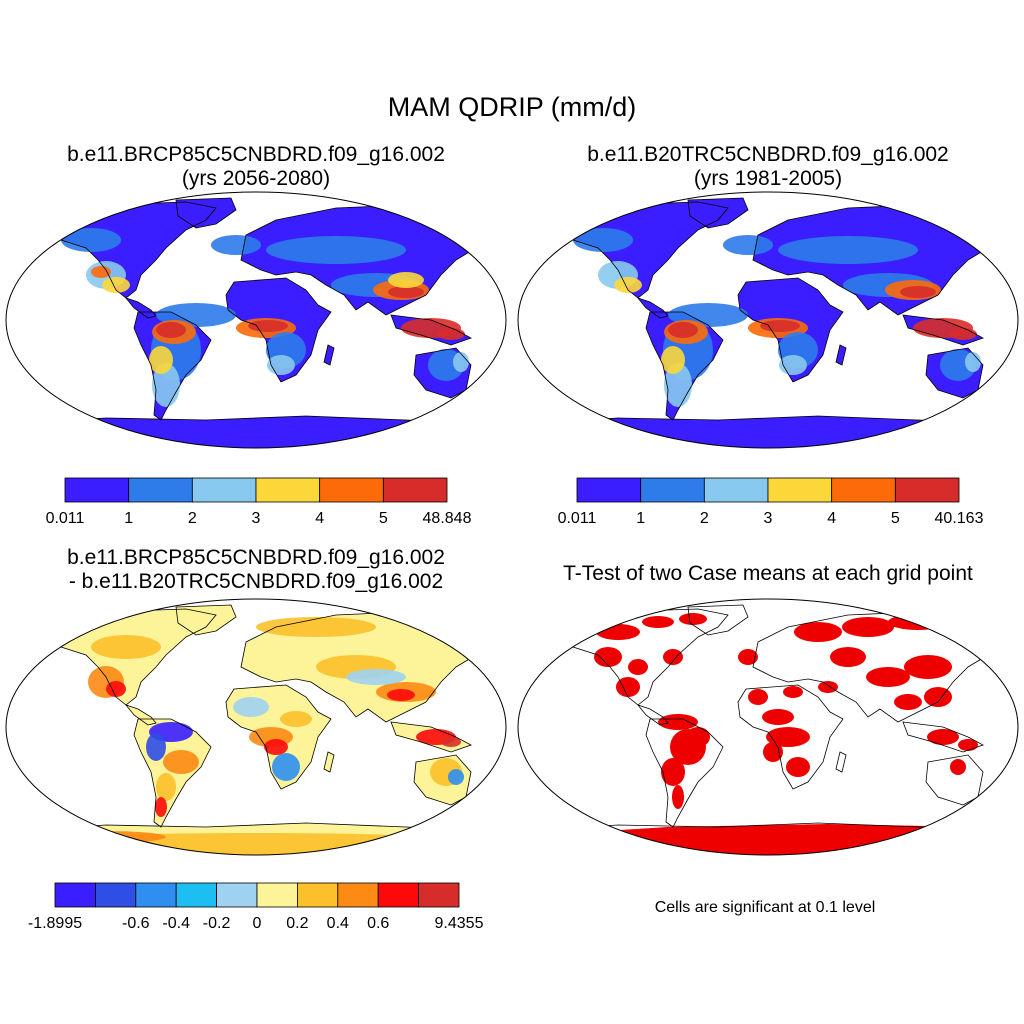 Image resolution: width=1024 pixels, height=1024 pixels. Describe the element at coordinates (831, 518) in the screenshot. I see `colorbar-tick-label: 4` at that location.